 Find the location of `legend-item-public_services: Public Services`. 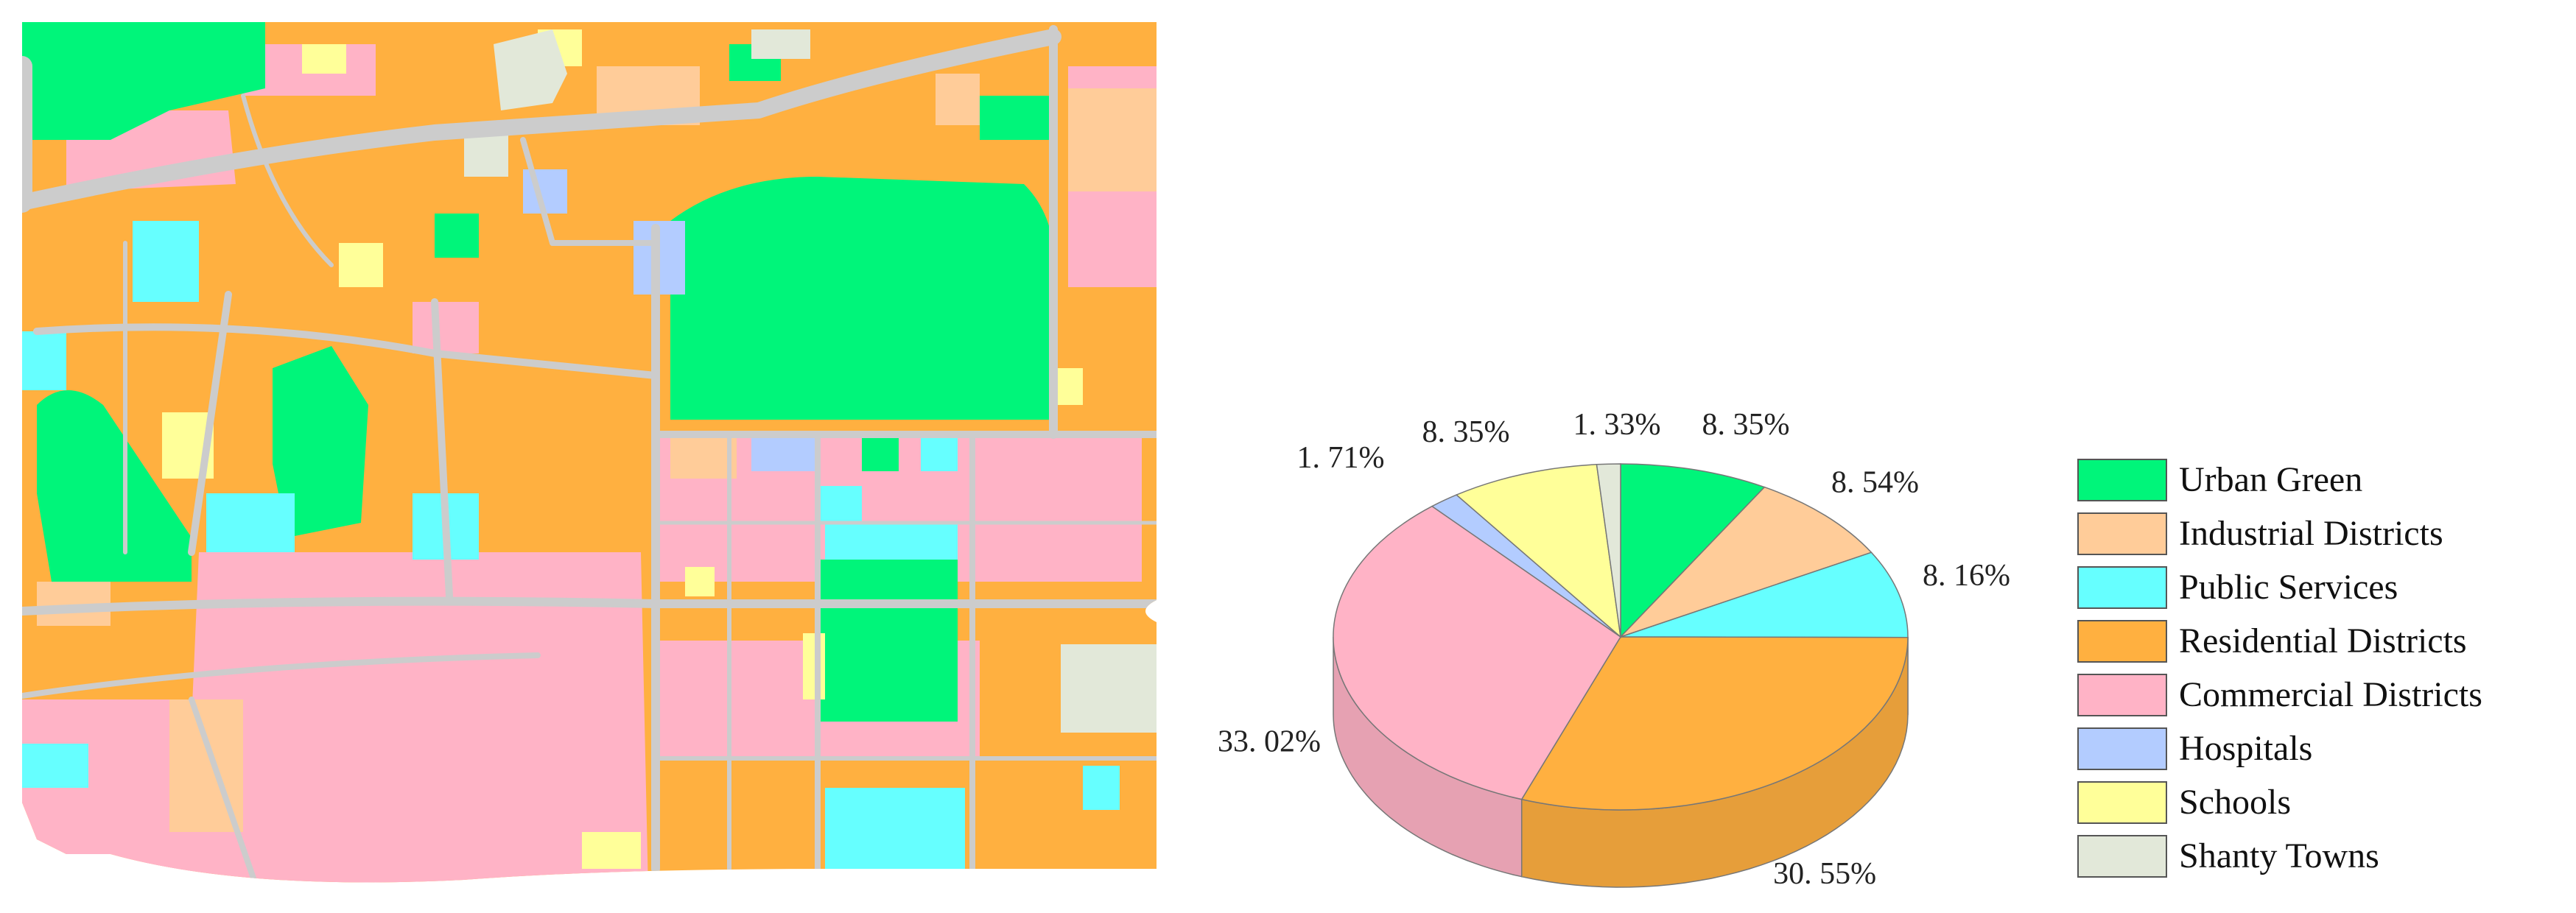

legend-item-public_services: Public Services is located at coordinates (2320, 587).